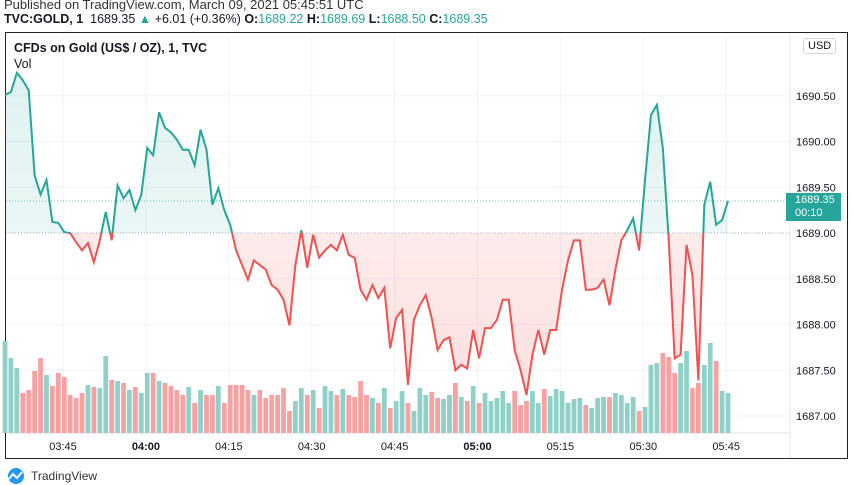 This screenshot has height=485, width=852. Describe the element at coordinates (229, 447) in the screenshot. I see `x-tick-label: 04:15` at that location.